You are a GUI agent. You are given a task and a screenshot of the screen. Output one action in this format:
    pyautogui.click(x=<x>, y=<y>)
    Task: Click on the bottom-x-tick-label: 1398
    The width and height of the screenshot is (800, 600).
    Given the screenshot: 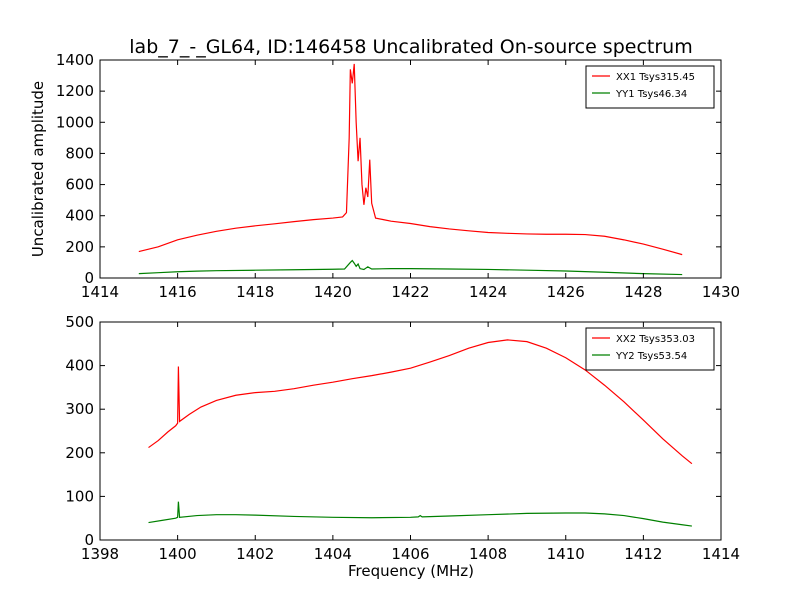 What is the action you would take?
    pyautogui.click(x=100, y=554)
    